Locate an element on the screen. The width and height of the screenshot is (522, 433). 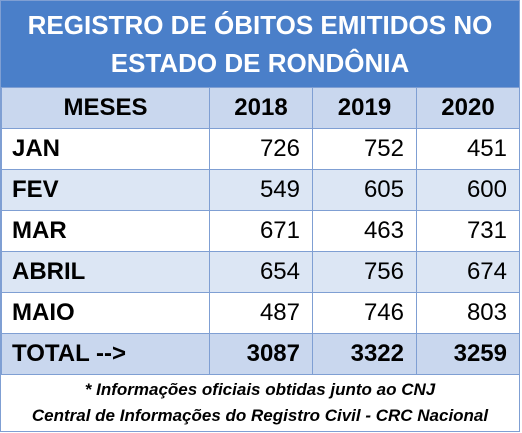
header-2018: 2018 is located at coordinates (261, 108).